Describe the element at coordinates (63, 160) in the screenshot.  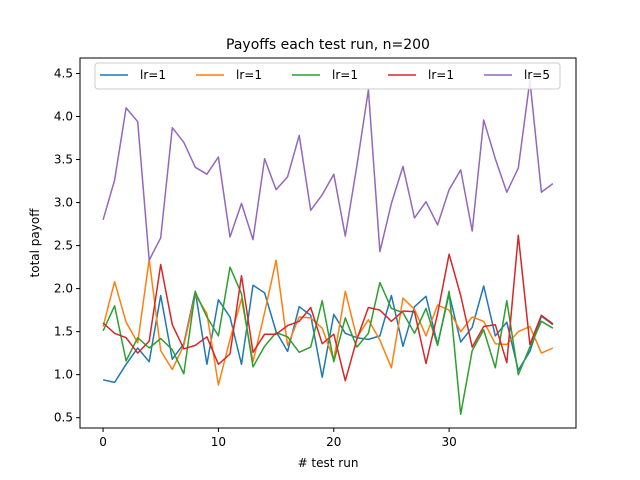
I see `y-tick-label: 3.5` at that location.